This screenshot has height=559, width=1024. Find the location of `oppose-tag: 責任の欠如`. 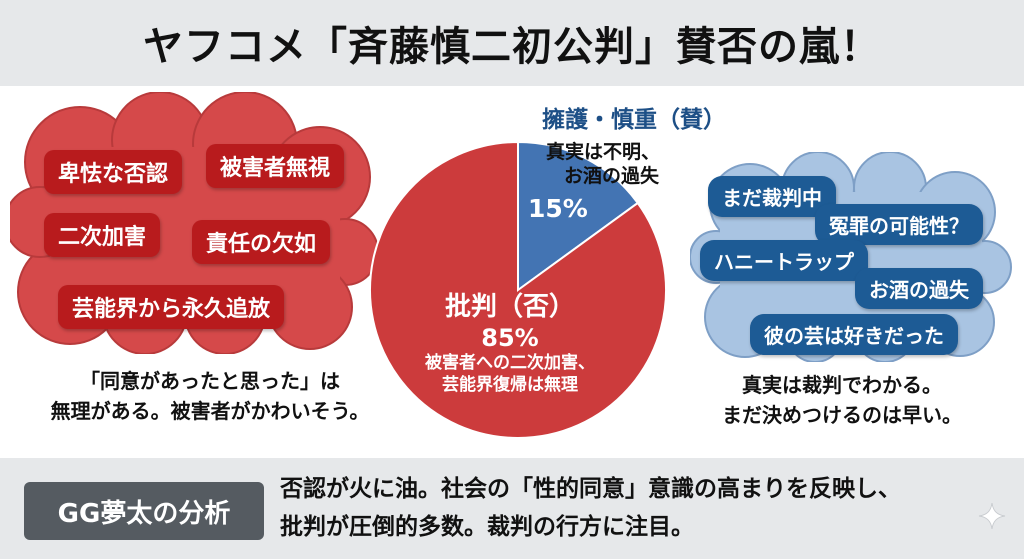

oppose-tag: 責任の欠如 is located at coordinates (261, 242).